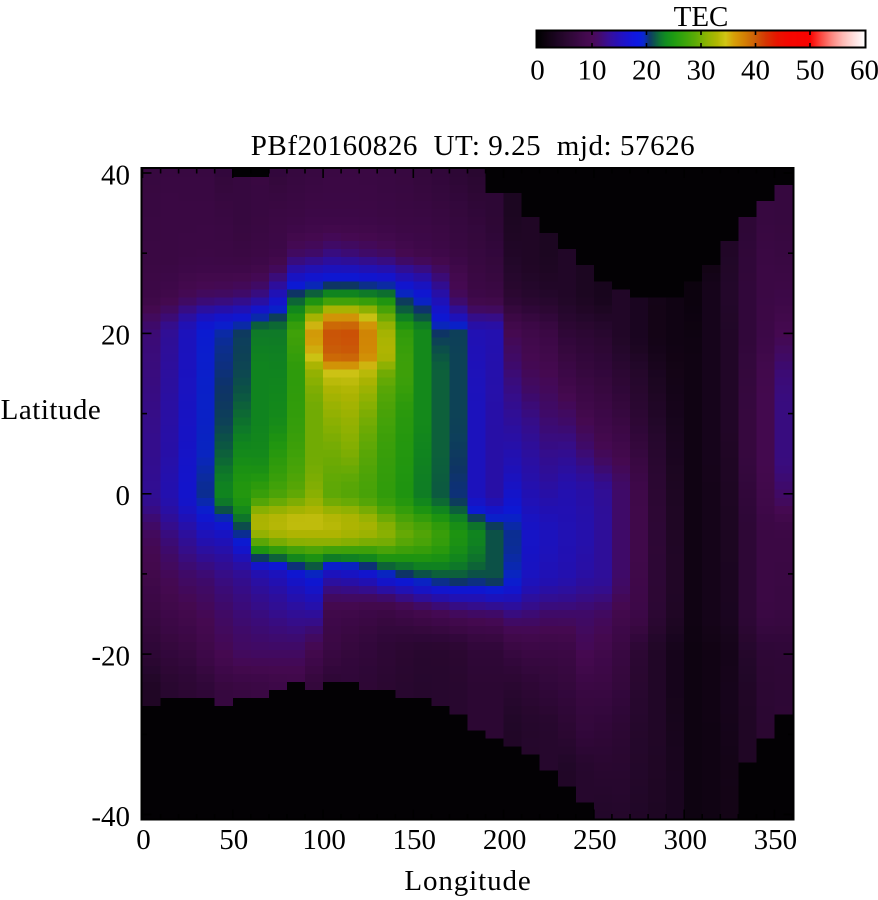 The height and width of the screenshot is (900, 878). What do you see at coordinates (595, 840) in the screenshot?
I see `svg-text: 250` at bounding box center [595, 840].